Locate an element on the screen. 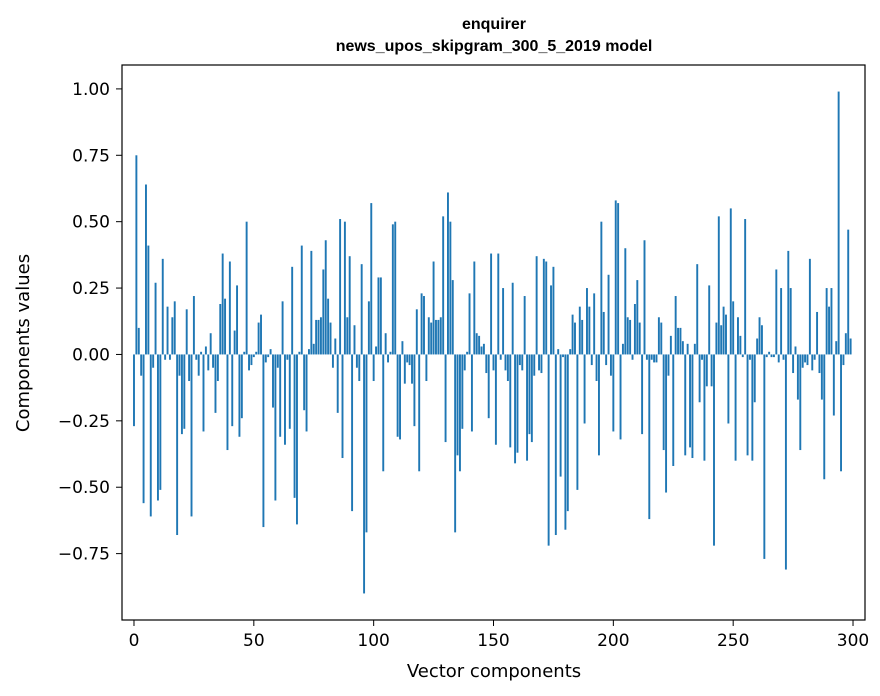  x-tick-label: 200 is located at coordinates (613, 641).